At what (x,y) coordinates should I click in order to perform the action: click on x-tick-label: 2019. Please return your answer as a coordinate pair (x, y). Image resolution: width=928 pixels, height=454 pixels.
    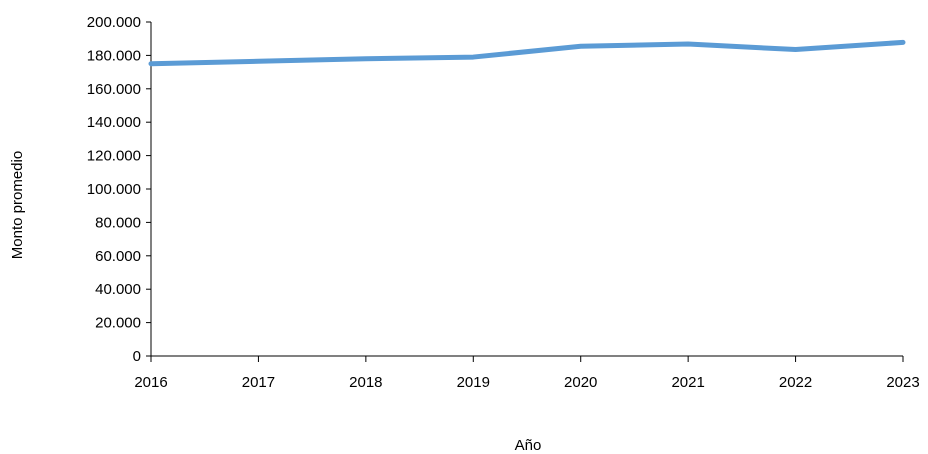
    Looking at the image, I should click on (473, 382).